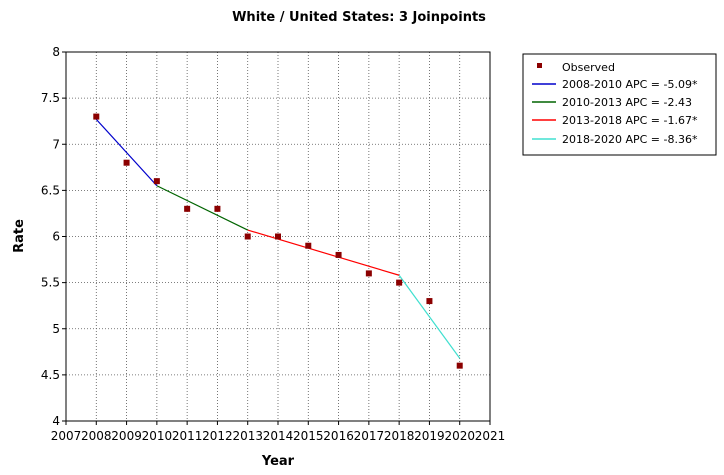 The height and width of the screenshot is (475, 724). Describe the element at coordinates (187, 436) in the screenshot. I see `x-tick-label: 2011` at that location.